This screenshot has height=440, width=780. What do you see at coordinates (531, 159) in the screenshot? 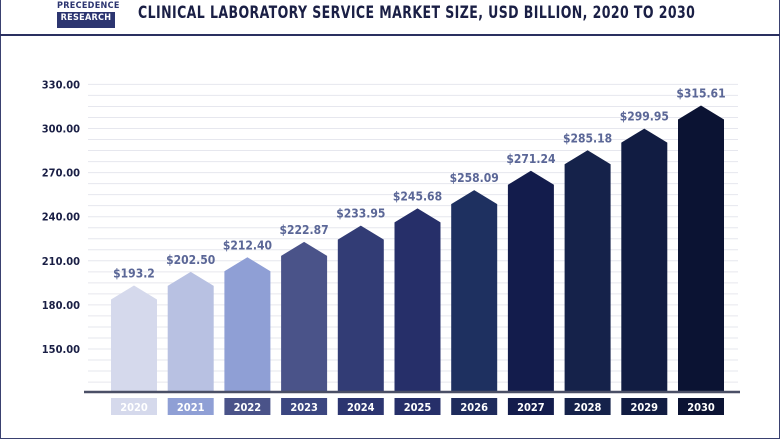
I see `data-label: $271.24` at bounding box center [531, 159].